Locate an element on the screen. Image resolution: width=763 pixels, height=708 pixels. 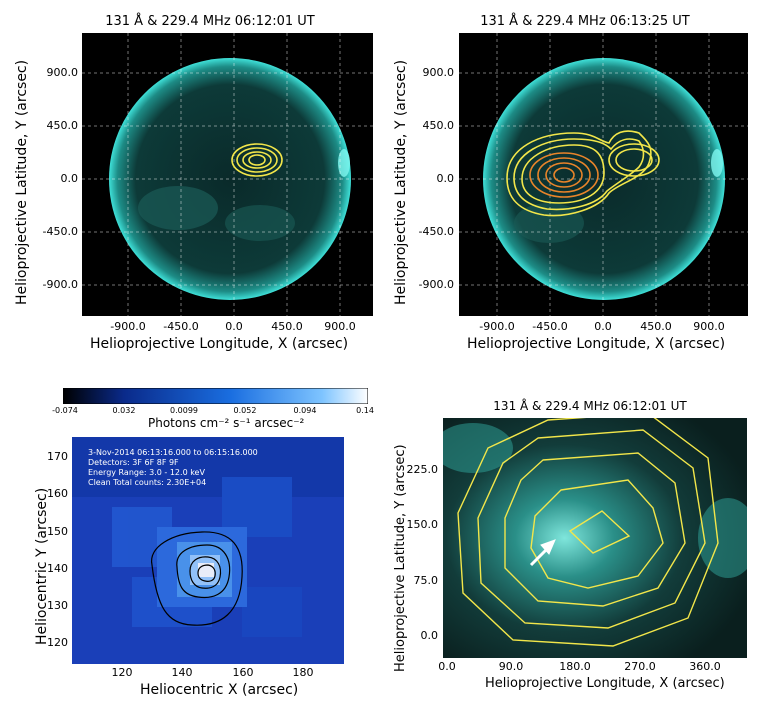
hxr-image is located at coordinates (208, 550).